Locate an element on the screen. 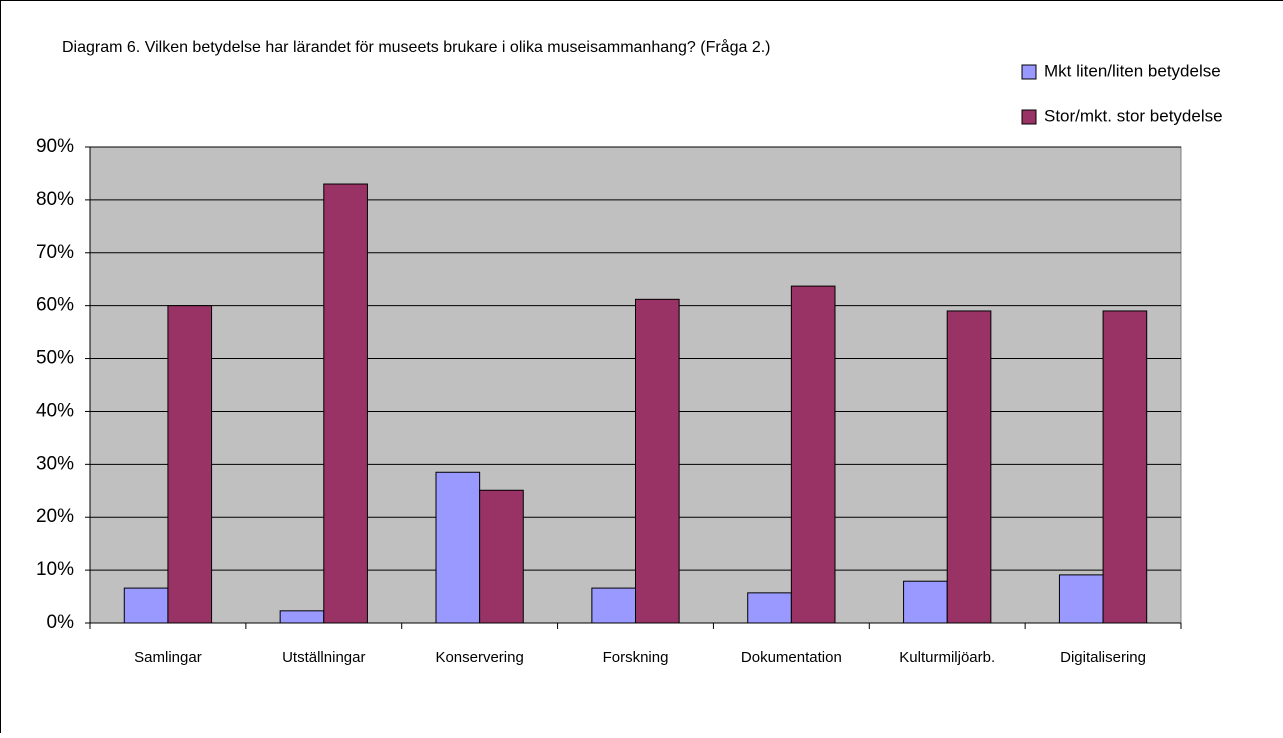  y-tick-label: 50% is located at coordinates (55, 358).